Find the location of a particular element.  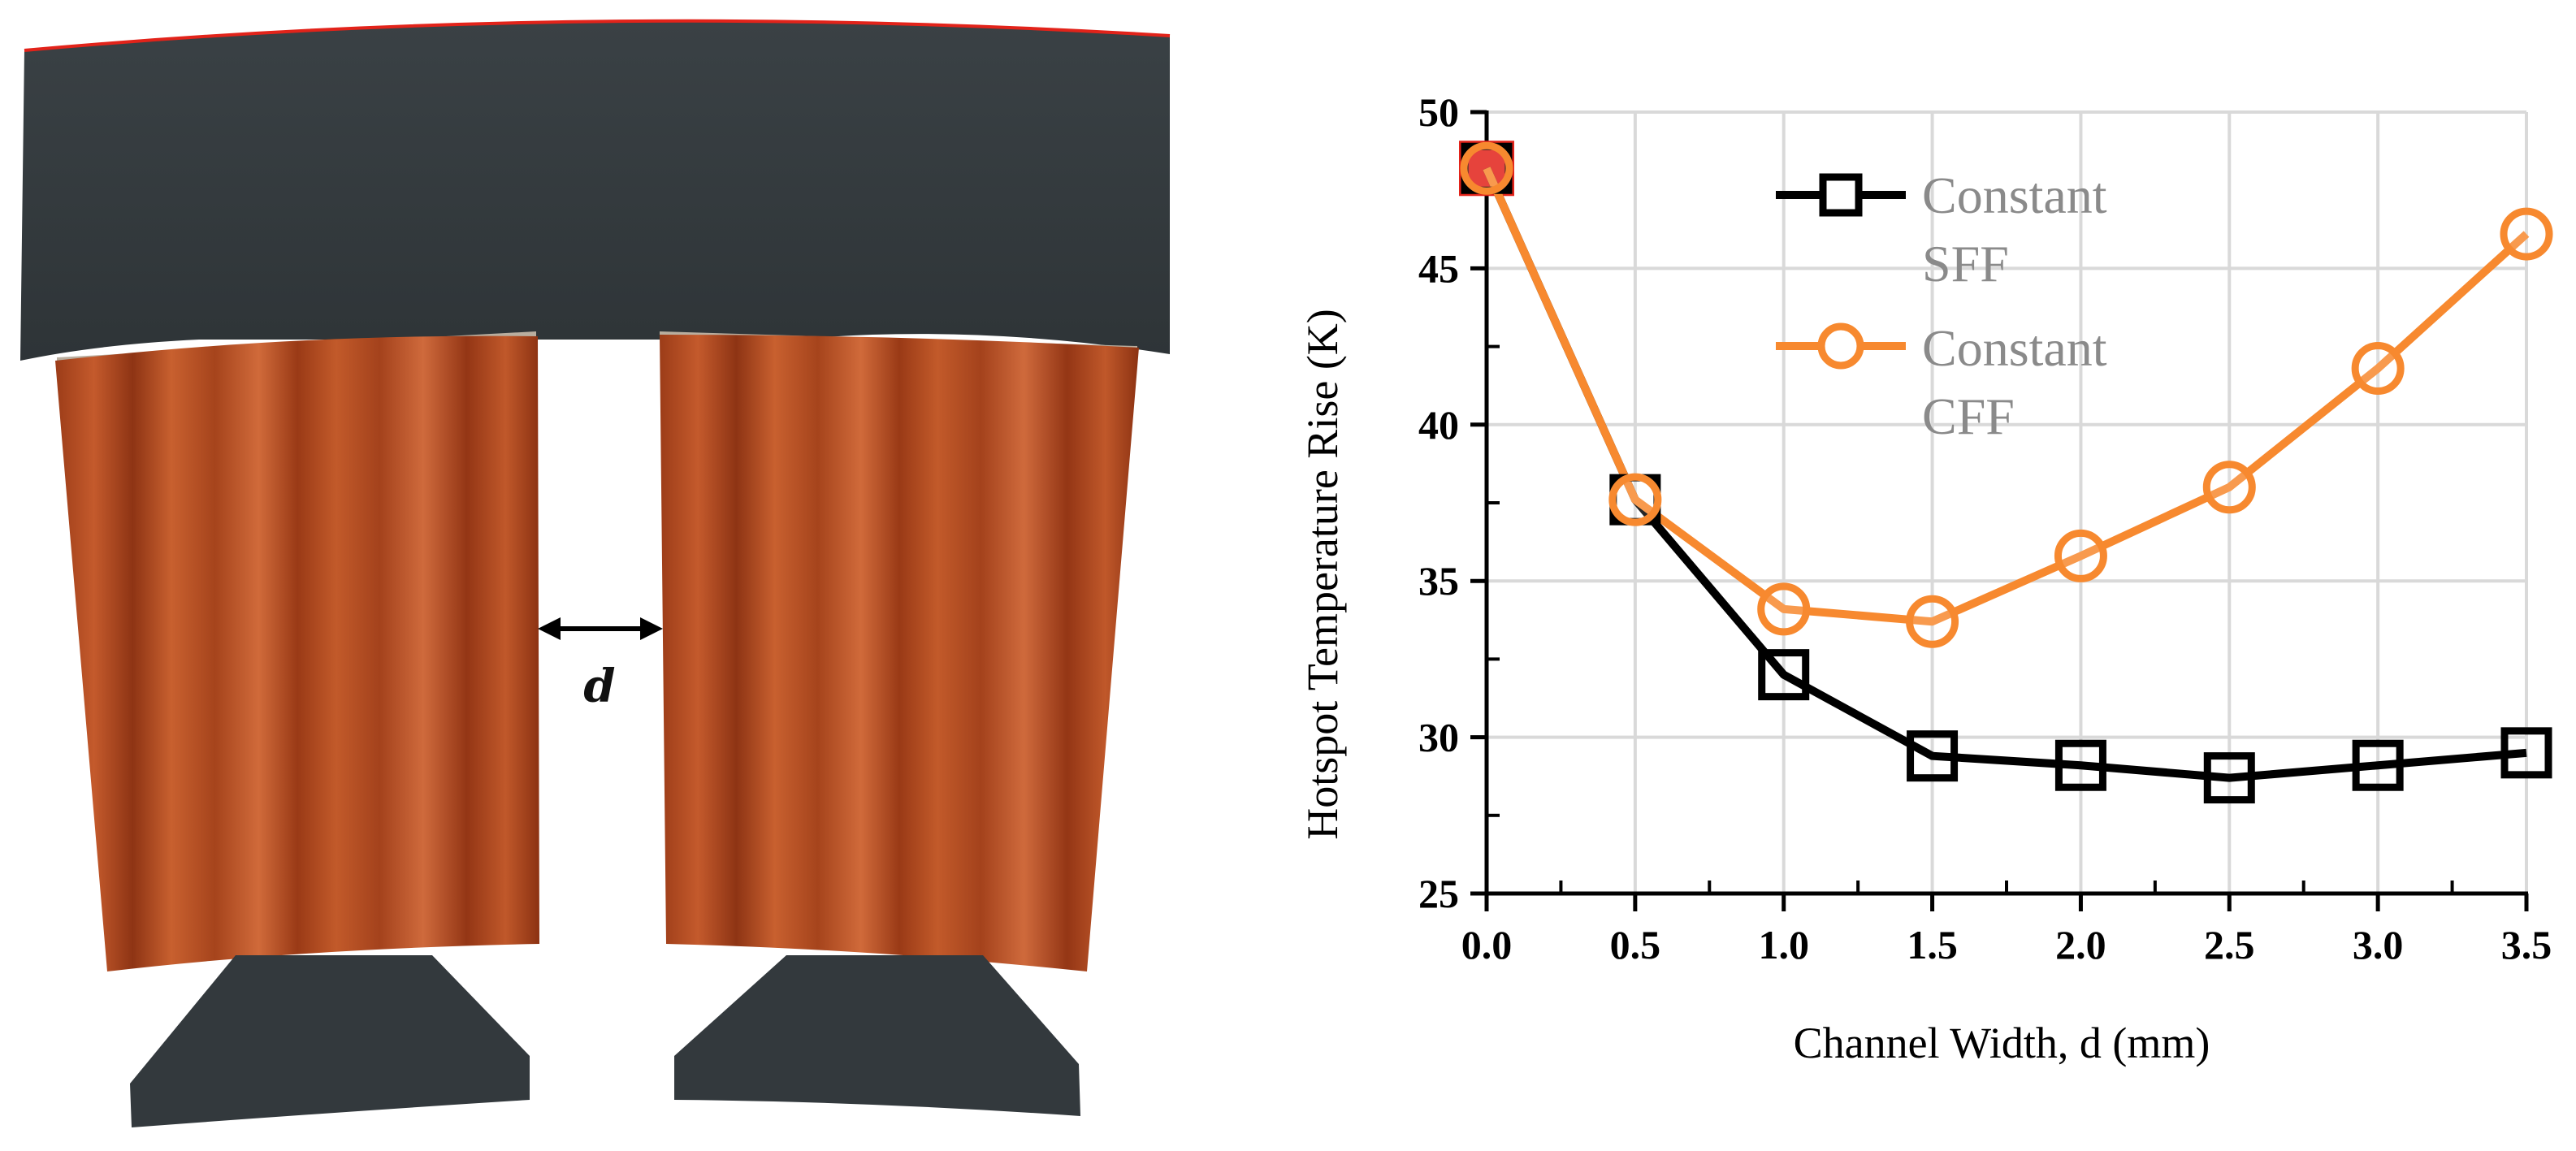

y-tick-label: 35 is located at coordinates (1438, 581).